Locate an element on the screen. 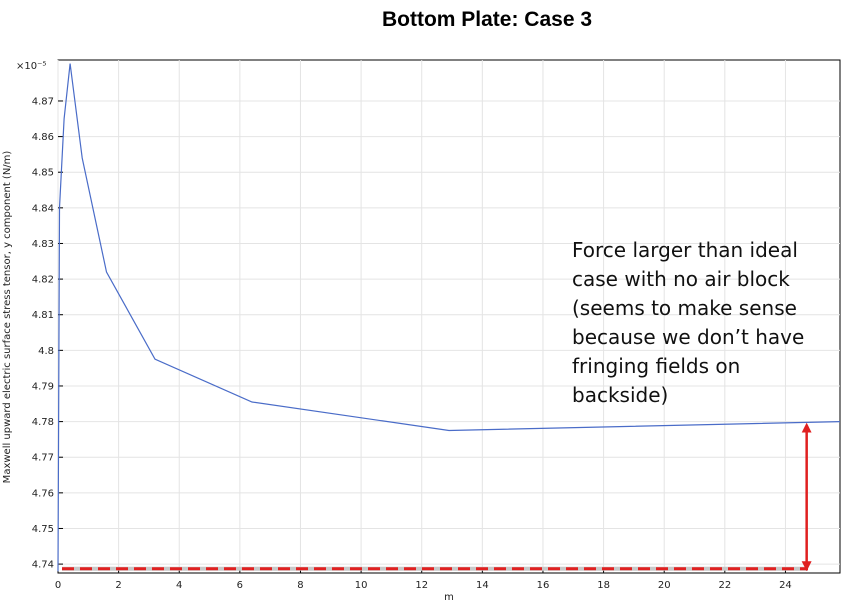 The width and height of the screenshot is (844, 604). y-tick-label: 4.84 is located at coordinates (43, 208).